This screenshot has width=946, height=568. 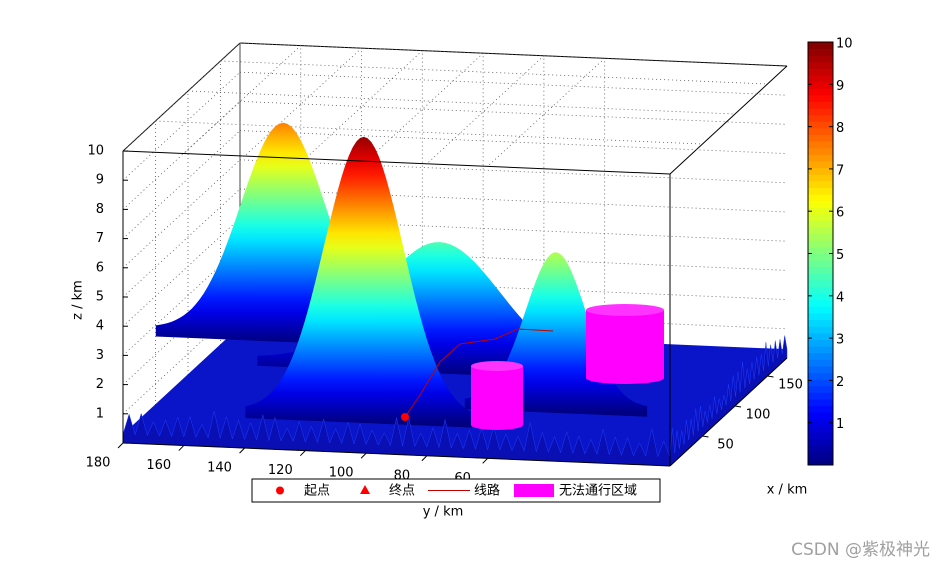 I want to click on surface-noise, so click(x=396, y=438).